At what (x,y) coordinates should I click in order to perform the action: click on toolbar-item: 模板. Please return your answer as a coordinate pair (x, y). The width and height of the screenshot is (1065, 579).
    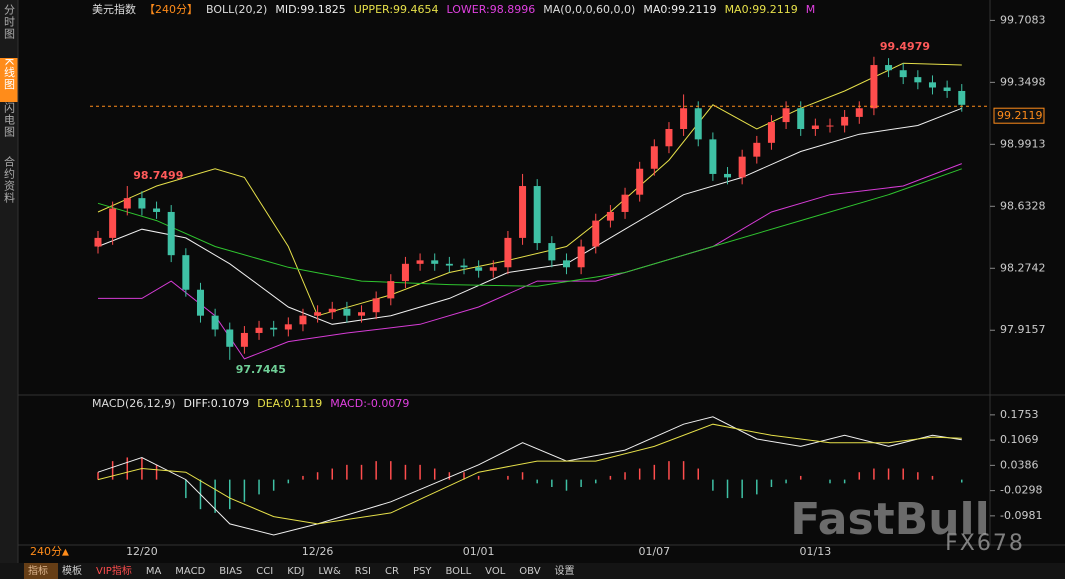
    Looking at the image, I should click on (72, 570).